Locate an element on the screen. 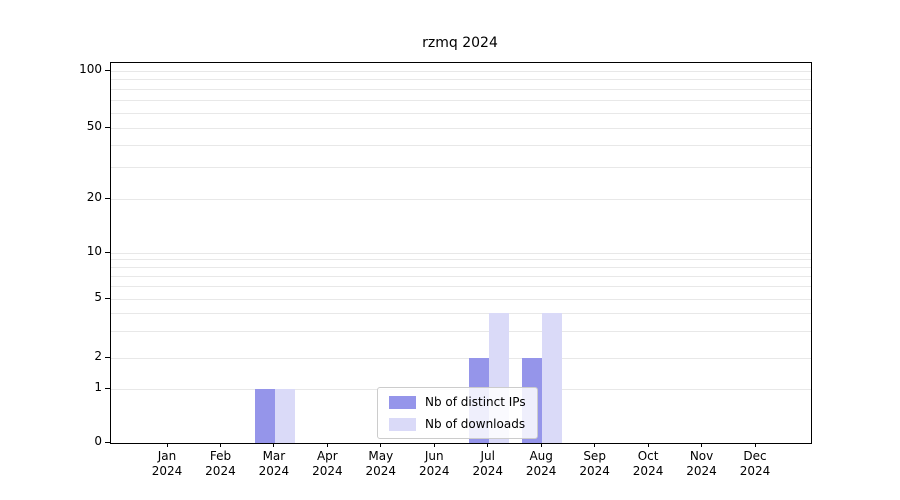 This screenshot has width=900, height=500. xtick-month-mar: Mar is located at coordinates (274, 456).